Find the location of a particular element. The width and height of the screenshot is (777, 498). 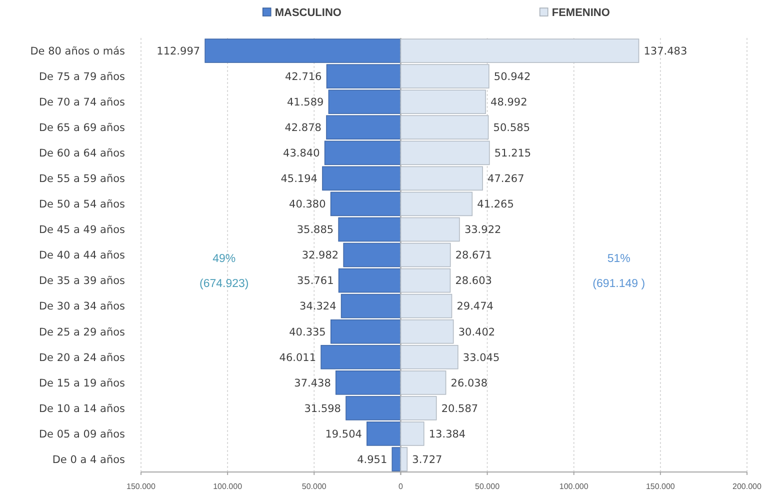

y-tick-label: De 75 a 79 años is located at coordinates (81, 76).